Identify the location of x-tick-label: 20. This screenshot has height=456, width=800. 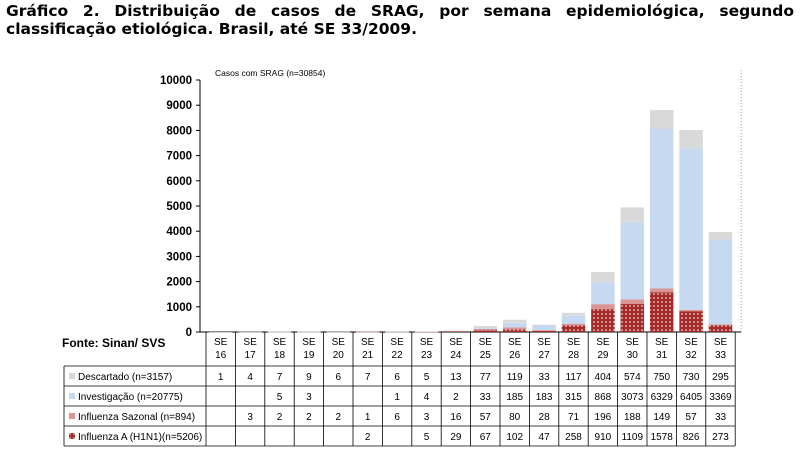
(339, 355).